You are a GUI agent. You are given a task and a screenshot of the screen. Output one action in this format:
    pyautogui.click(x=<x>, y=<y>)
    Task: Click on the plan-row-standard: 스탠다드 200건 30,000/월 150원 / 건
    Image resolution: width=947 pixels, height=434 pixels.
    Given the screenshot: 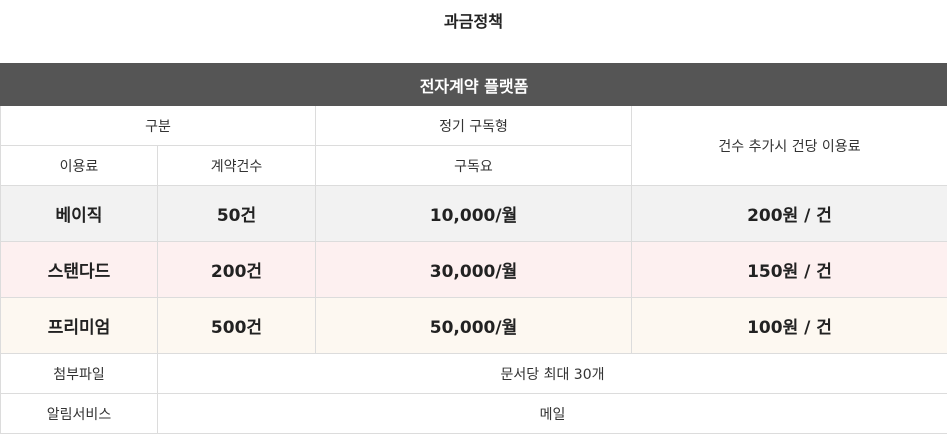 What is the action you would take?
    pyautogui.click(x=473, y=269)
    